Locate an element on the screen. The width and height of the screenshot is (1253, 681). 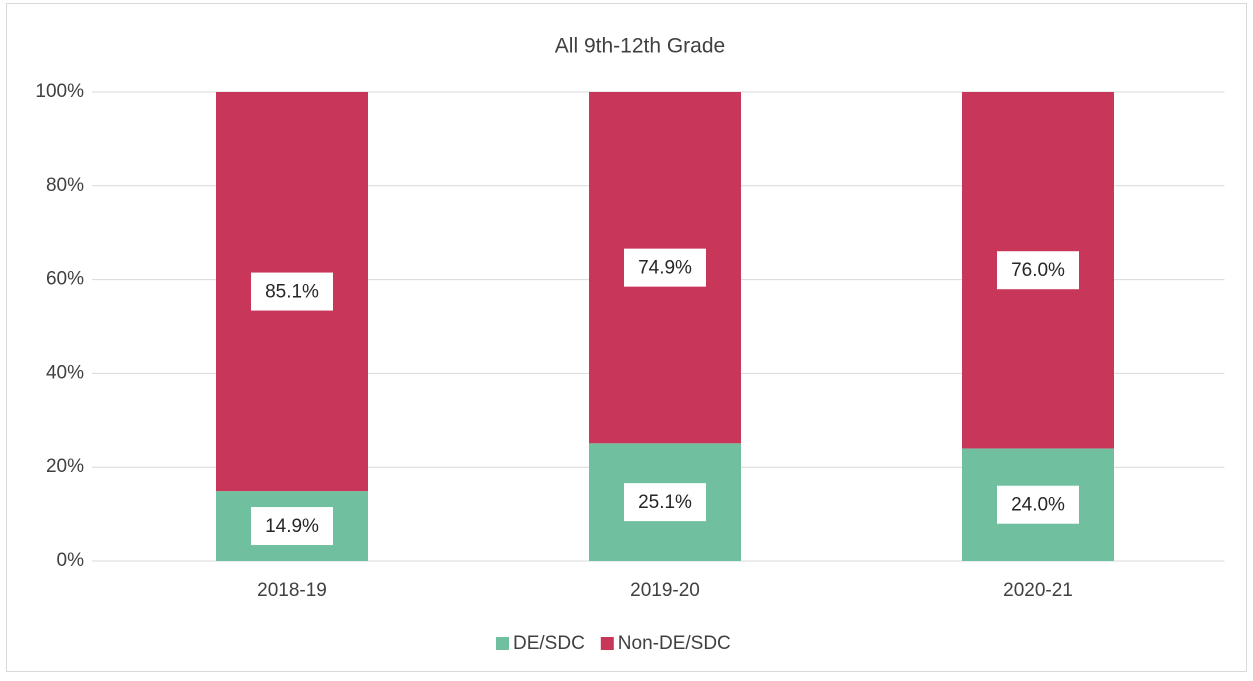
y-tick-label: 20% is located at coordinates (65, 466).